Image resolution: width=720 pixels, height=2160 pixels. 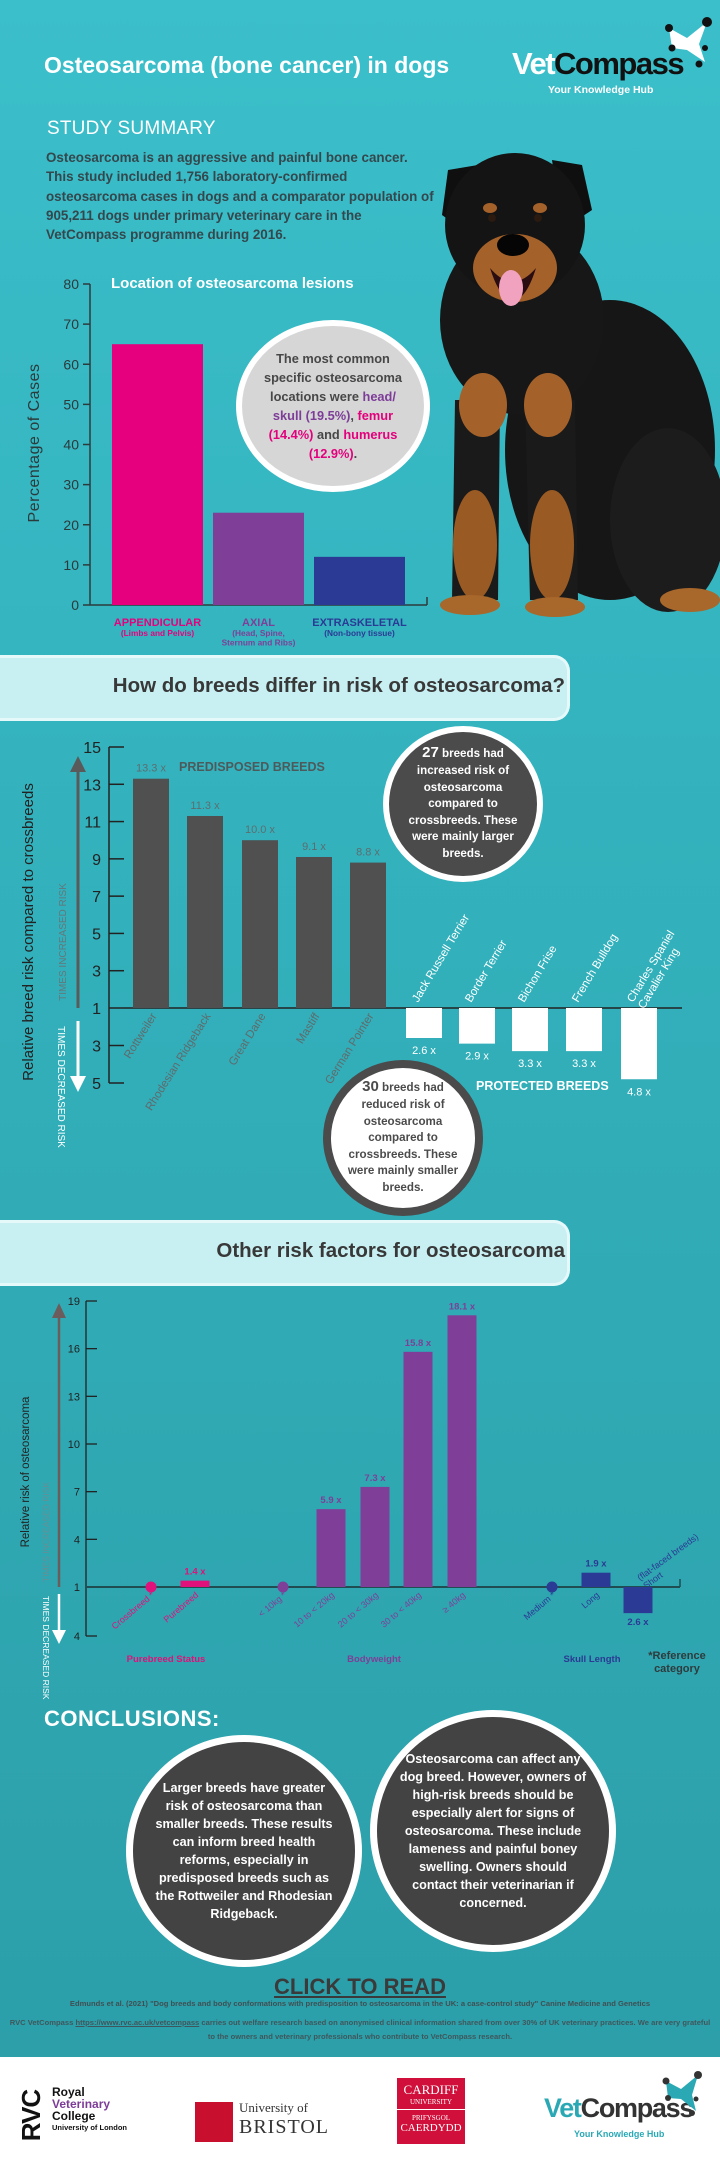 What do you see at coordinates (92, 785) in the screenshot?
I see `y-tick-label: 13` at bounding box center [92, 785].